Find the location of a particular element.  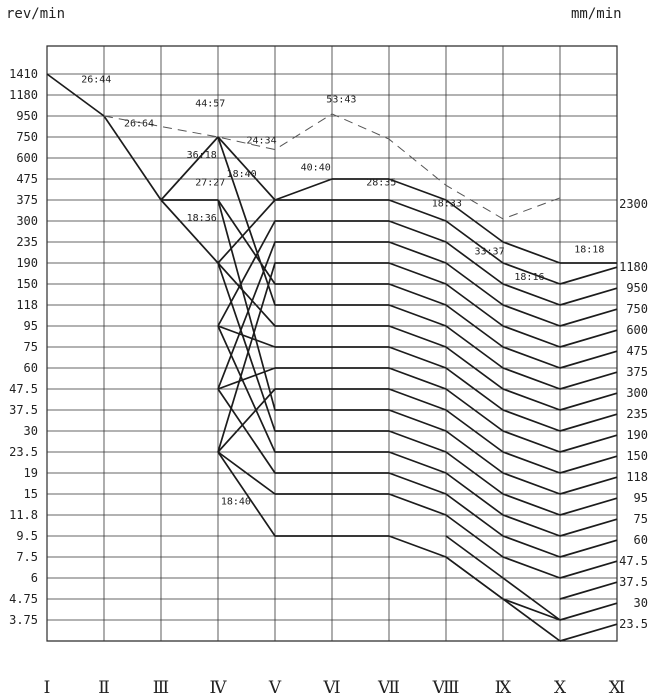

y-tick-left-21: 11.8 is located at coordinates (23, 515).